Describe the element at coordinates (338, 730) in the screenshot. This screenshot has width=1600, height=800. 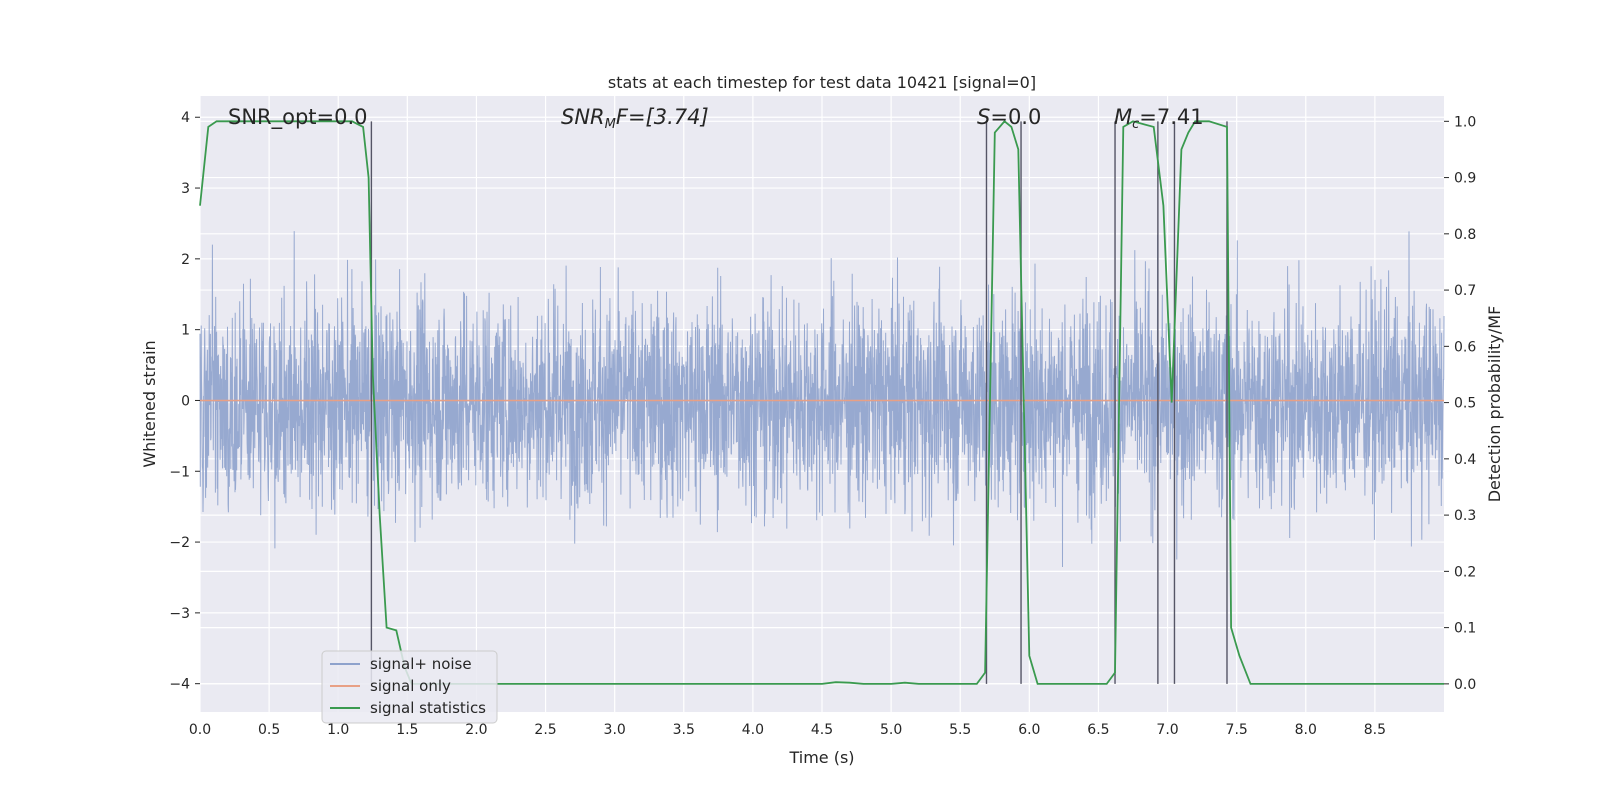
I see `x-tick-label: 1.0` at that location.